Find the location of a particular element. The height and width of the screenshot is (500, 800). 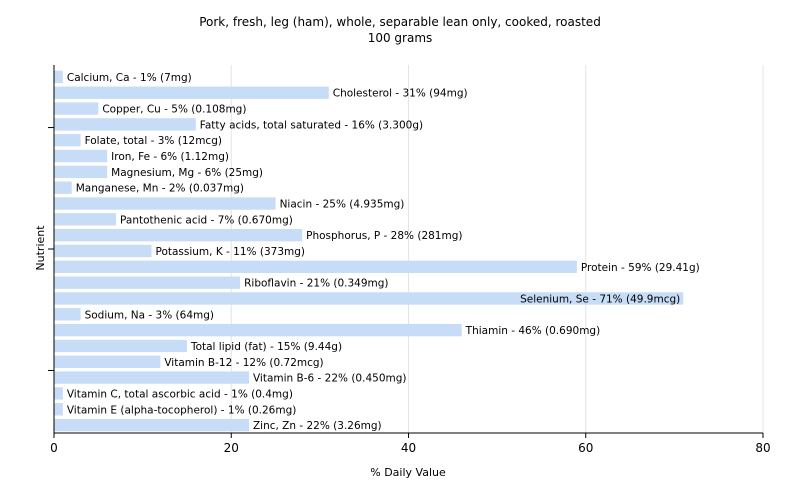

bar-label: Riboflavin - 21% (0.349mg) is located at coordinates (316, 284).